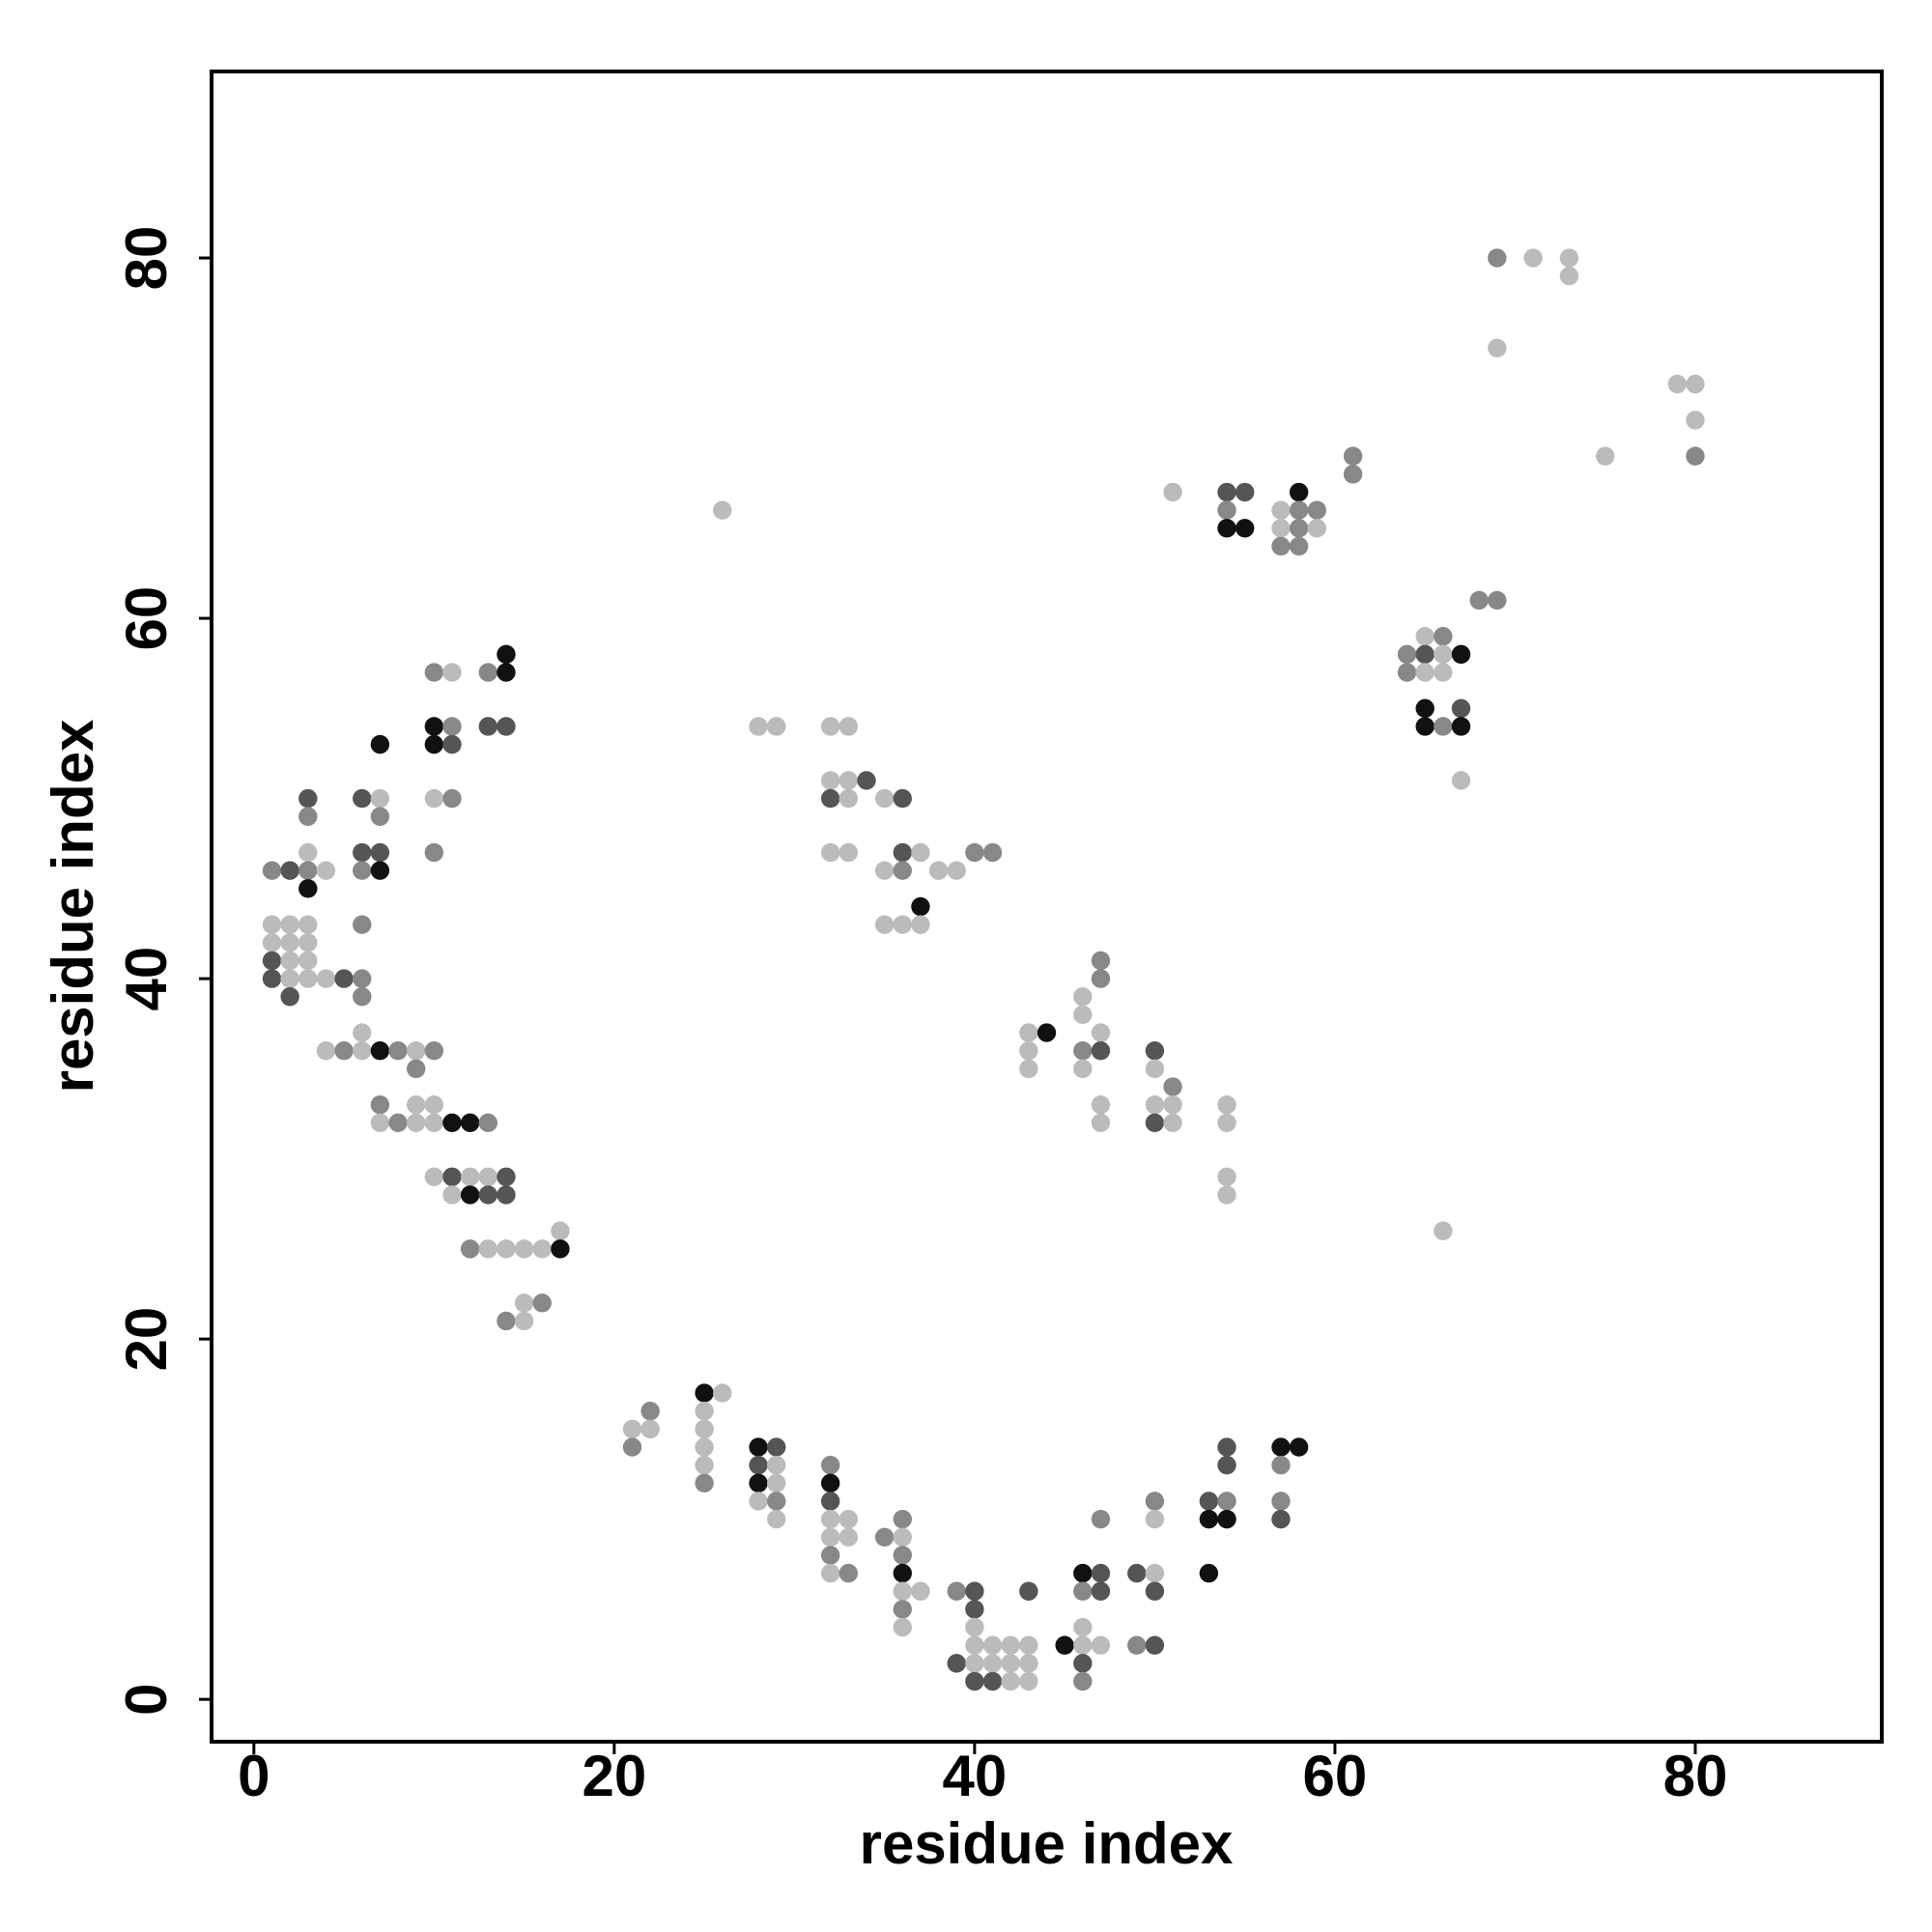  I want to click on x-tick-label: 60, so click(1335, 1776).